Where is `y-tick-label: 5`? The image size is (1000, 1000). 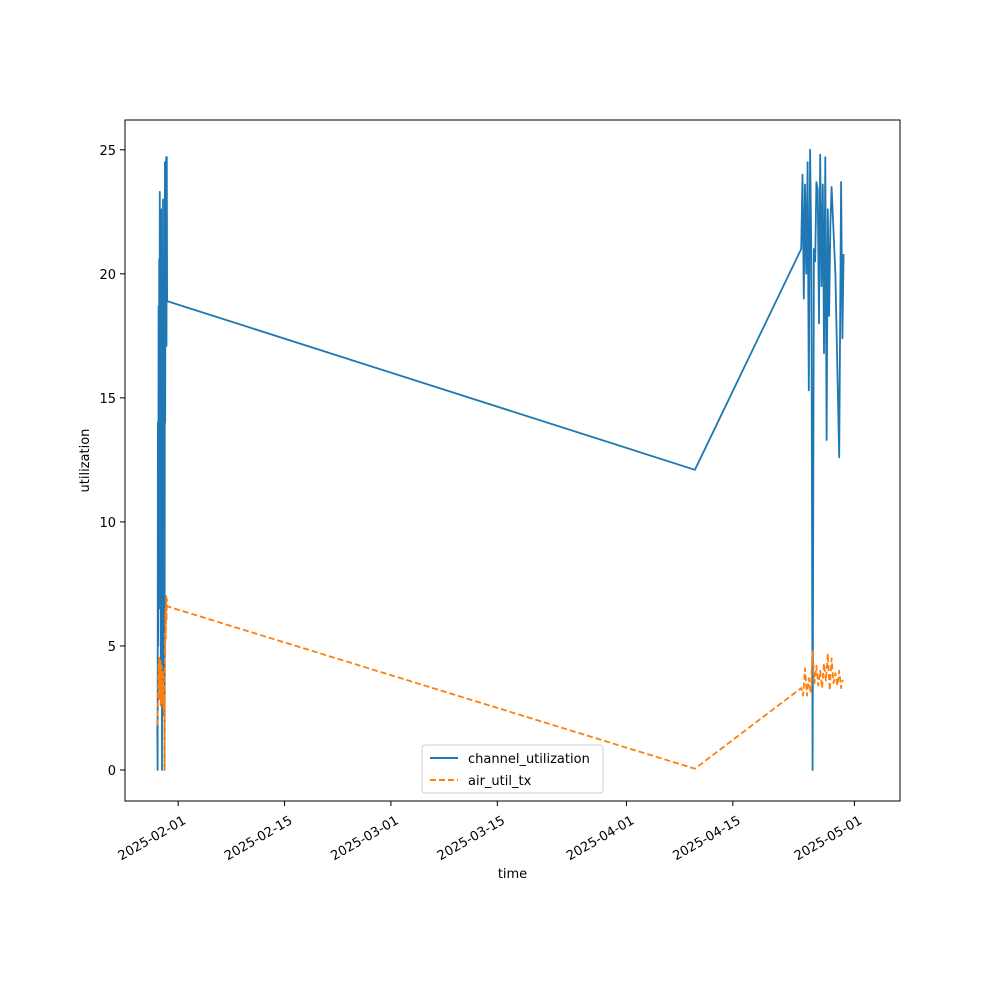
y-tick-label: 5 is located at coordinates (112, 647).